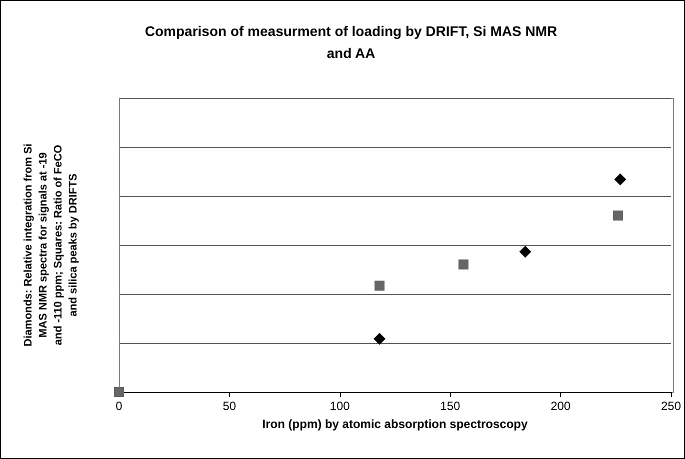 The image size is (685, 459). I want to click on chart-title: Comparison of measurment of loading by DRIFT, Si MAS NMR and AA, so click(351, 42).